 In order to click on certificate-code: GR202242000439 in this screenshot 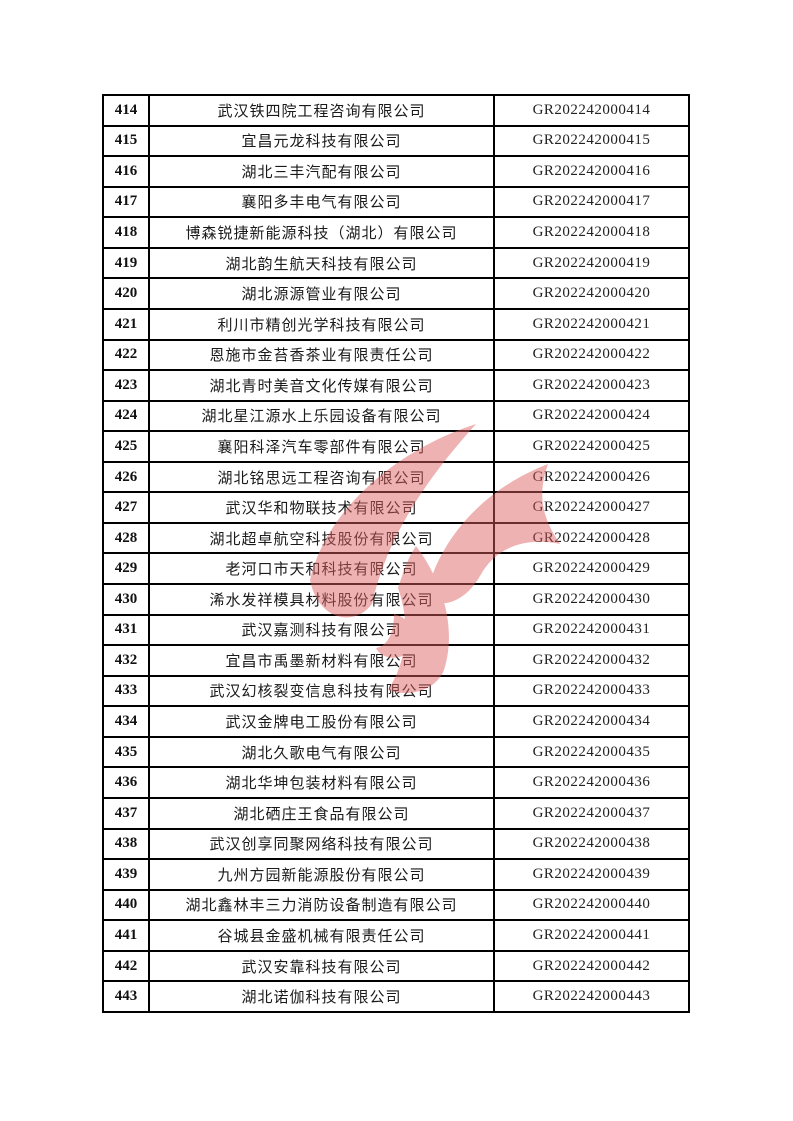, I will do `click(591, 874)`.